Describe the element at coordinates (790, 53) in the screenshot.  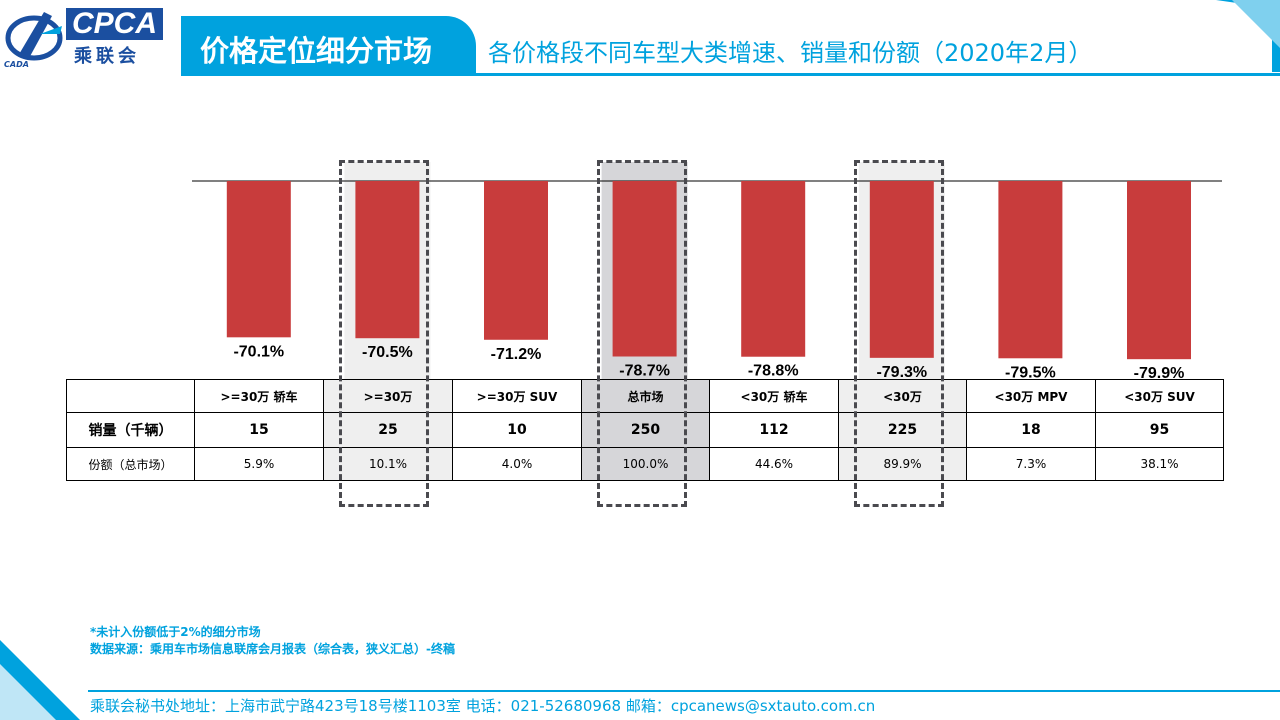
I see `page-subtitle: 各价格段不同车型大类增速、销量和份额（2020年2月）` at that location.